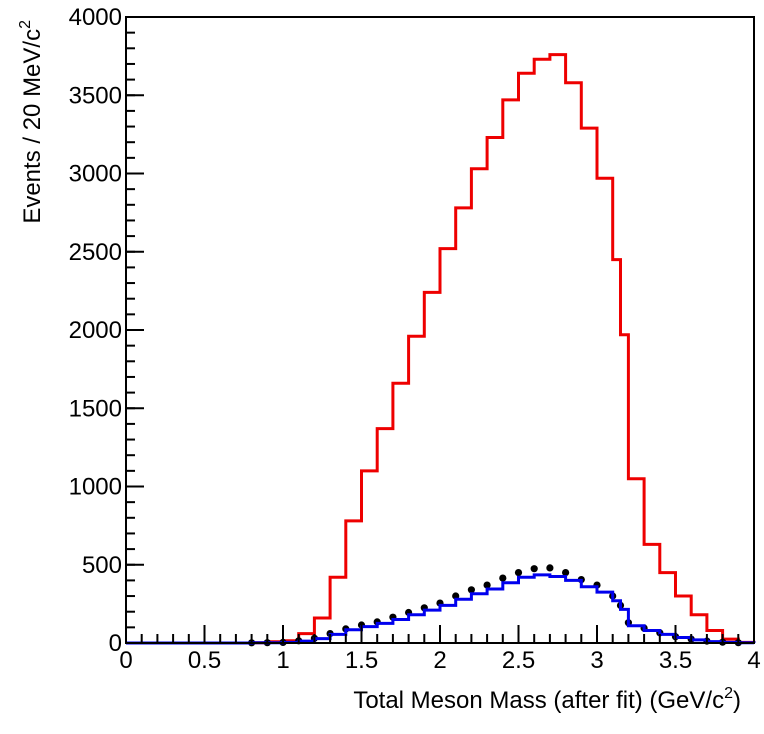  What do you see at coordinates (518, 660) in the screenshot?
I see `x-tick-label-5: 2.5` at bounding box center [518, 660].